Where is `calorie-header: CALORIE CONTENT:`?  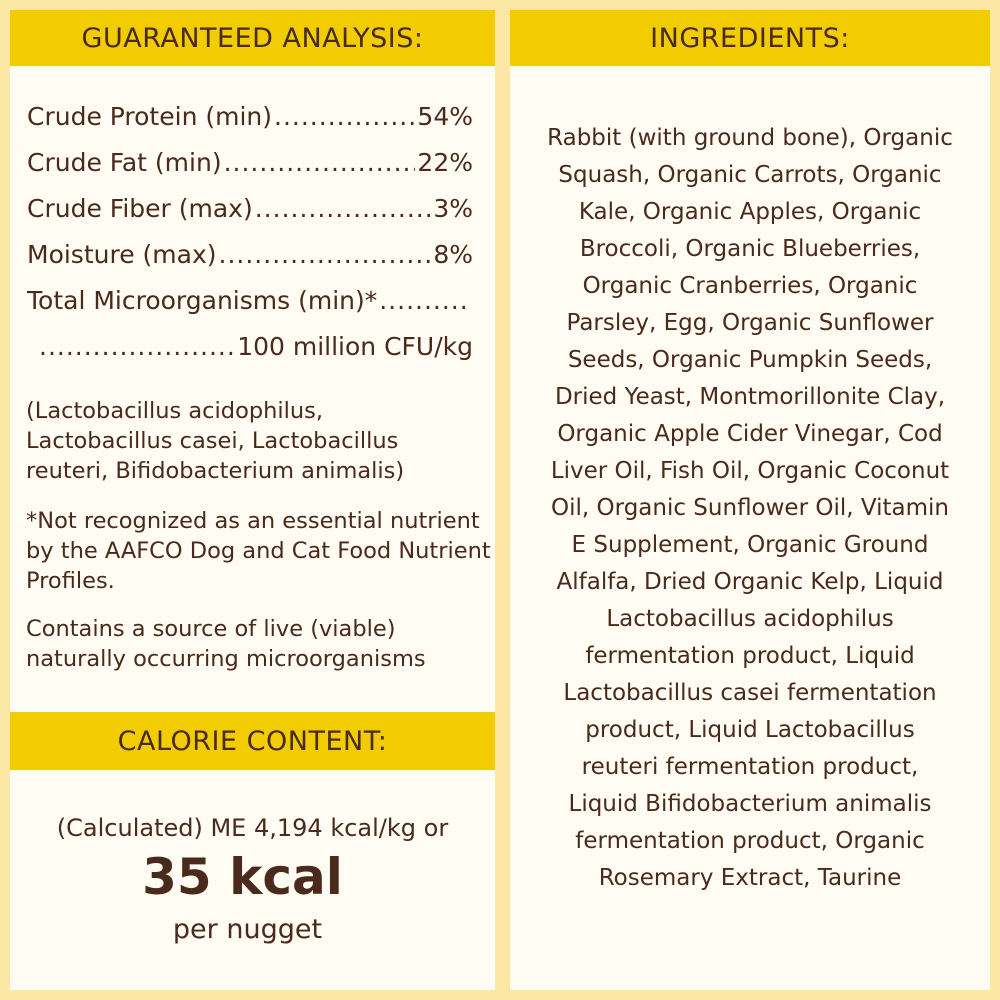 calorie-header: CALORIE CONTENT: is located at coordinates (252, 741).